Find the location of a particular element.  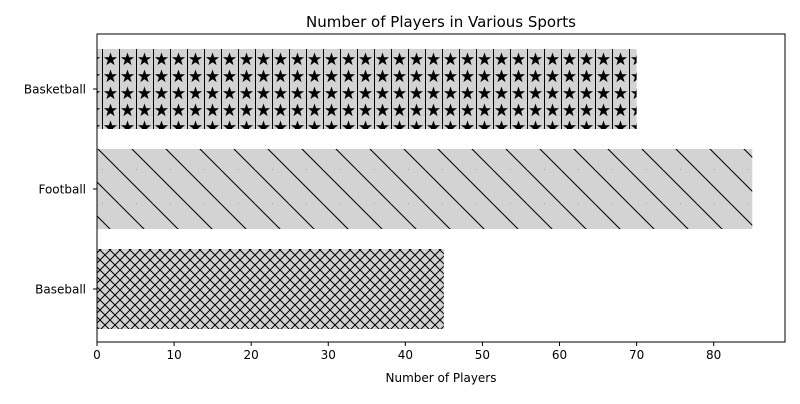

bar-hatch-baseball is located at coordinates (270, 289).